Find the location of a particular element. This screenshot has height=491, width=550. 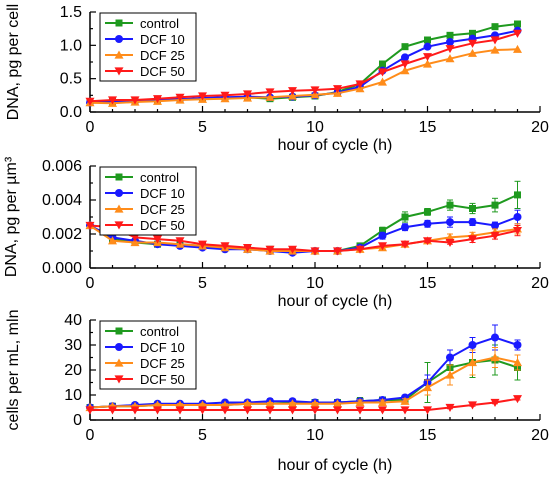

y-axis-title: DNA, pg per µm³ is located at coordinates (11, 216).